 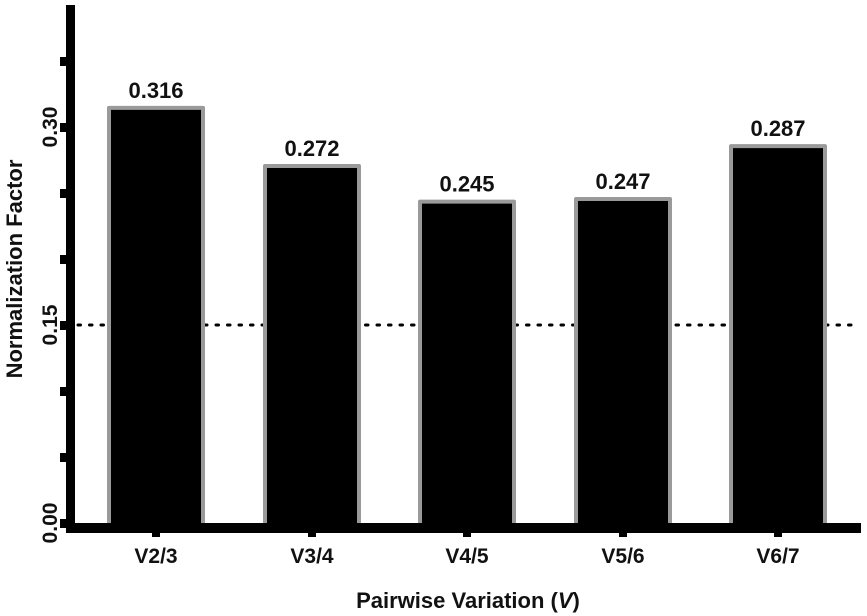 What do you see at coordinates (468, 600) in the screenshot?
I see `x-axis-title: Pairwise Variation (V)` at bounding box center [468, 600].